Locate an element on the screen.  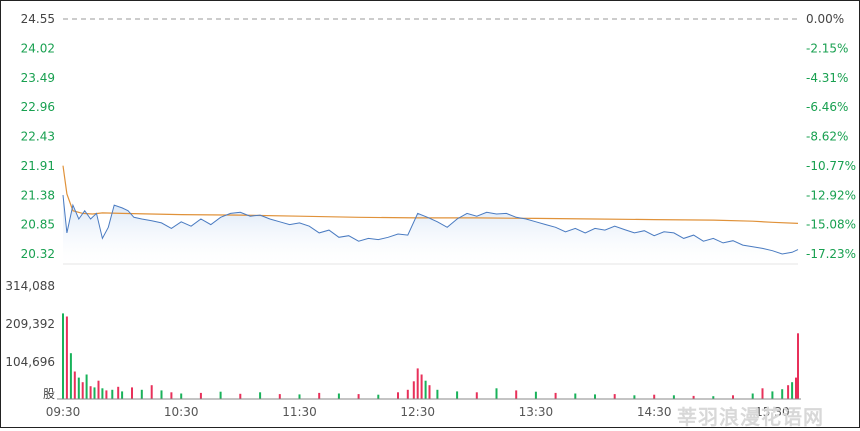
price-tick-label: 22.43 is located at coordinates (38, 137).